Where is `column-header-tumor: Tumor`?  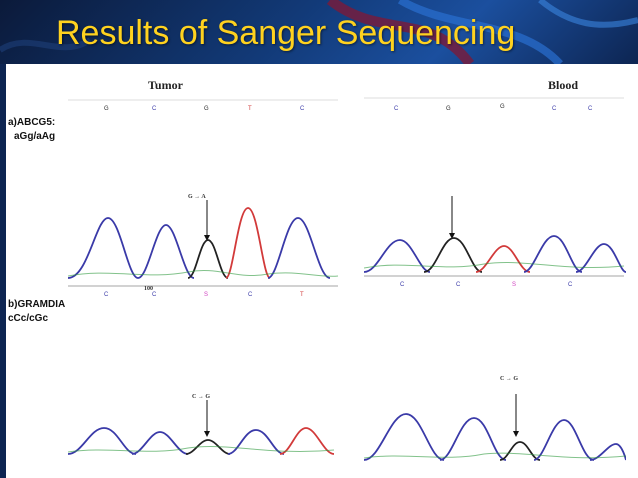
column-header-tumor: Tumor is located at coordinates (165, 85).